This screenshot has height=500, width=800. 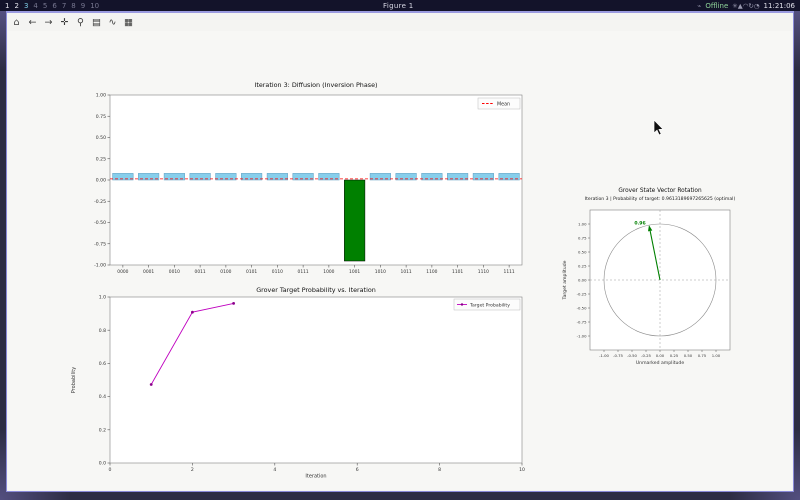 What do you see at coordinates (717, 5) in the screenshot?
I see `offline-label: Offline` at bounding box center [717, 5].